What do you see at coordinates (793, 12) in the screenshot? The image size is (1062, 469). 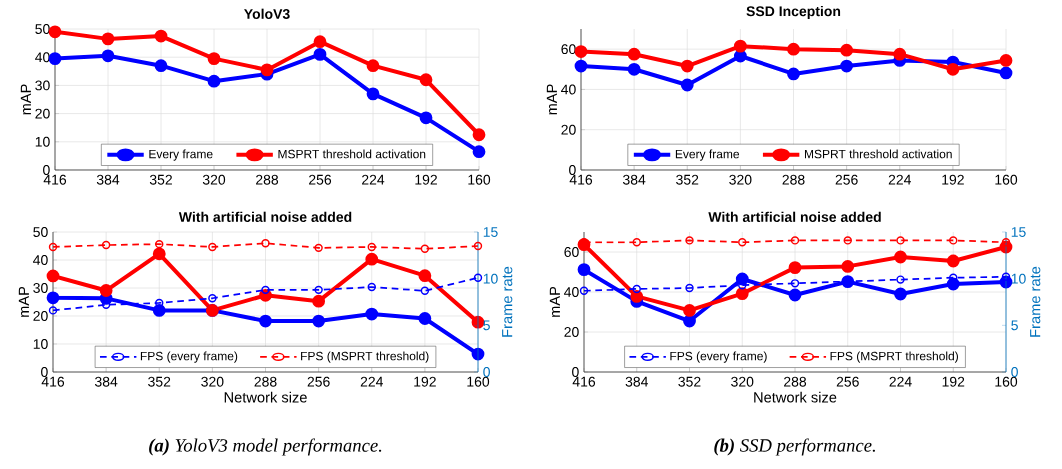 I see `chart-title: SSD Inception` at bounding box center [793, 12].